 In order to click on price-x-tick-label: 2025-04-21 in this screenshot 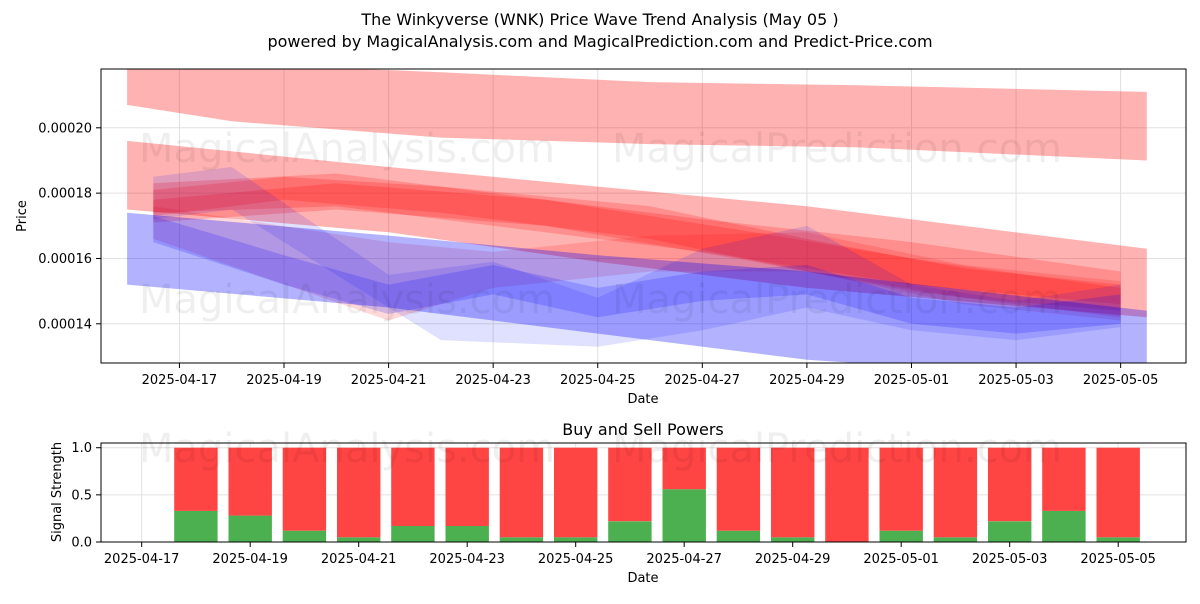, I will do `click(389, 380)`.